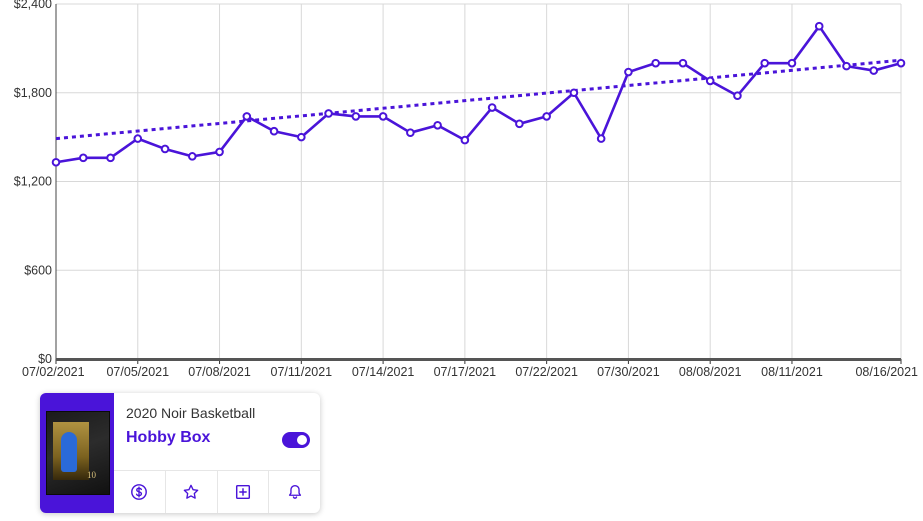  Describe the element at coordinates (546, 372) in the screenshot. I see `x-tick-label: 07/22/2021` at that location.